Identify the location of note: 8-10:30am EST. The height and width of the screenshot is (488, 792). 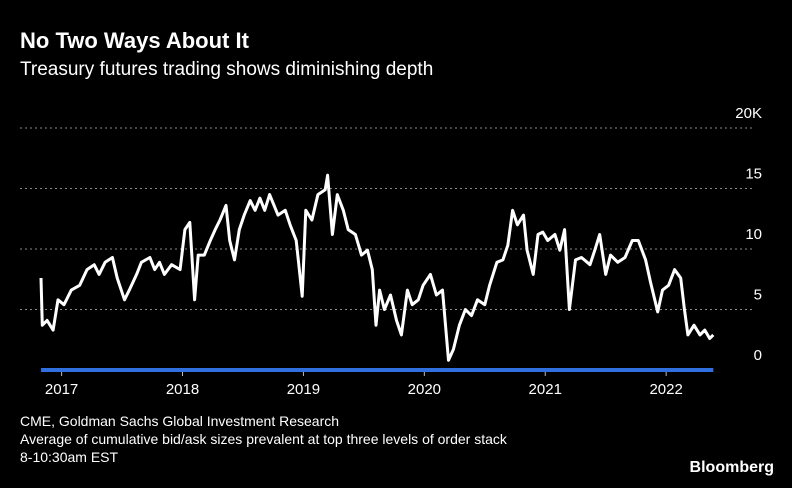
(69, 457).